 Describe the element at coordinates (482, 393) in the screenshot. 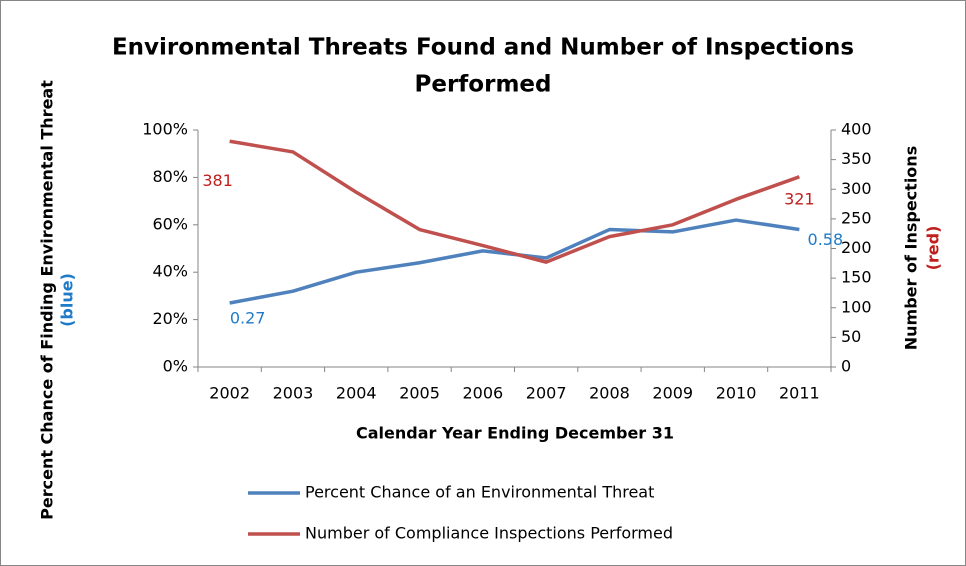

I see `x-tick-label: 2006` at that location.